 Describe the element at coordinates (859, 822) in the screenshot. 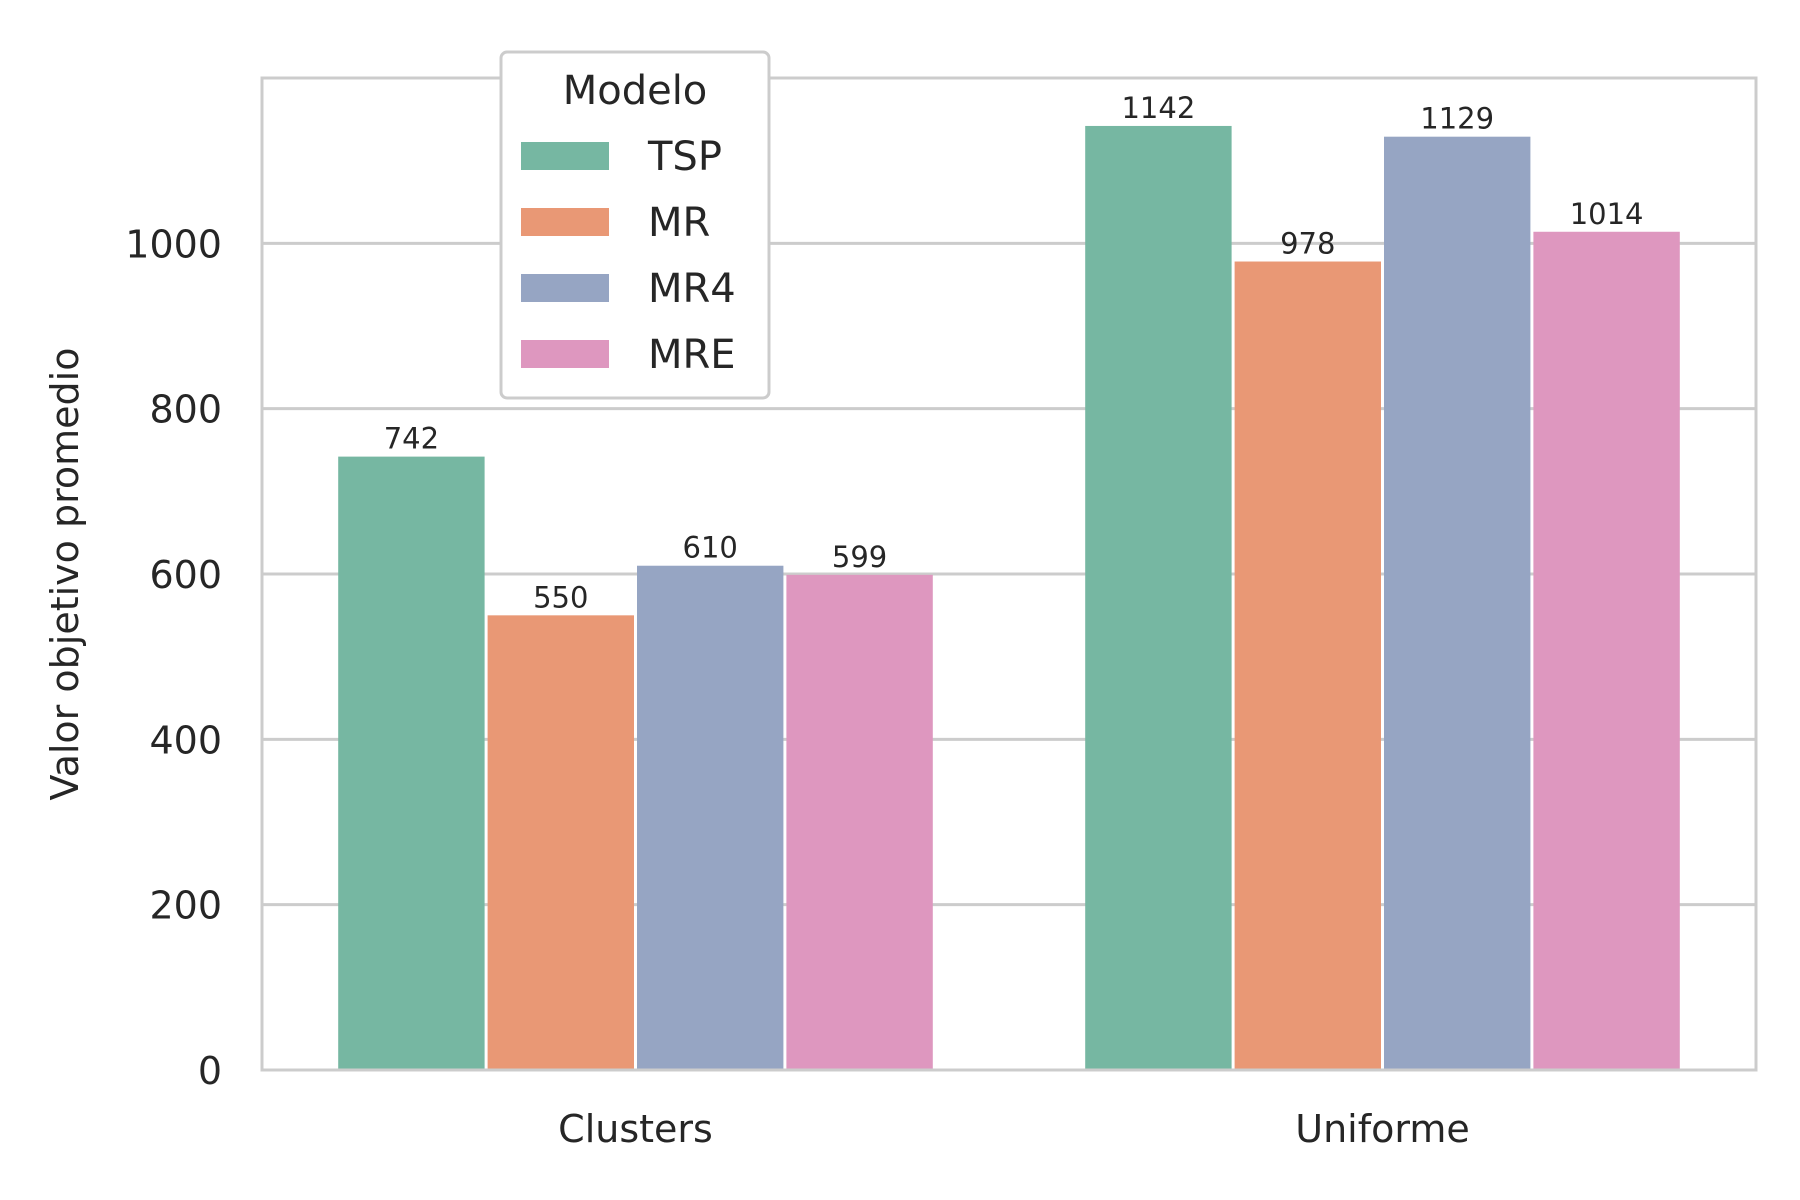

I see `bar-mre-clusters` at that location.